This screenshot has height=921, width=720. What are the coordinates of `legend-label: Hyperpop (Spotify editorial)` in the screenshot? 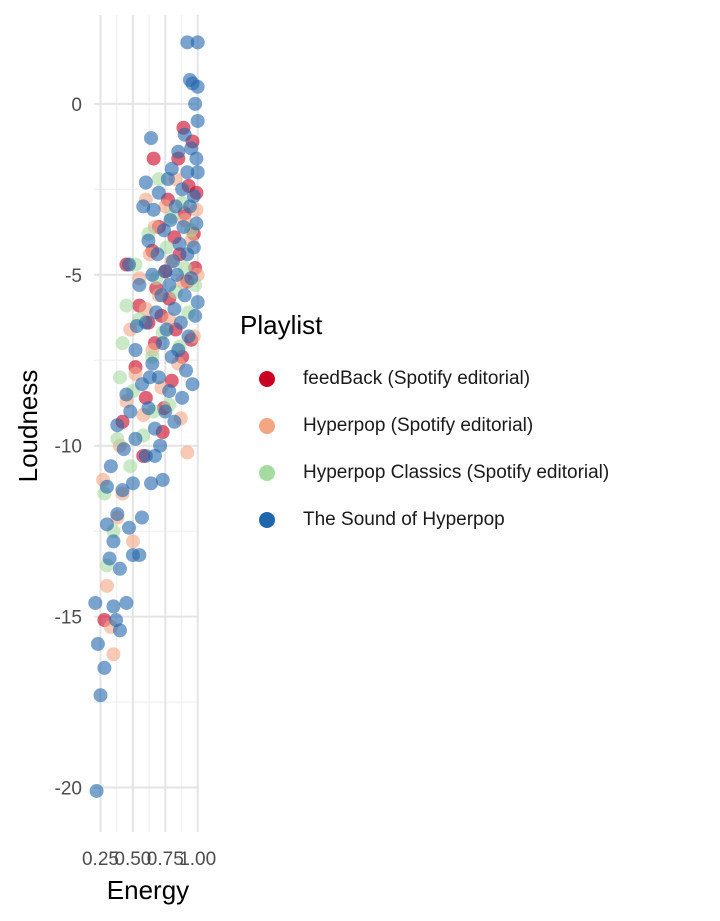 It's located at (418, 425).